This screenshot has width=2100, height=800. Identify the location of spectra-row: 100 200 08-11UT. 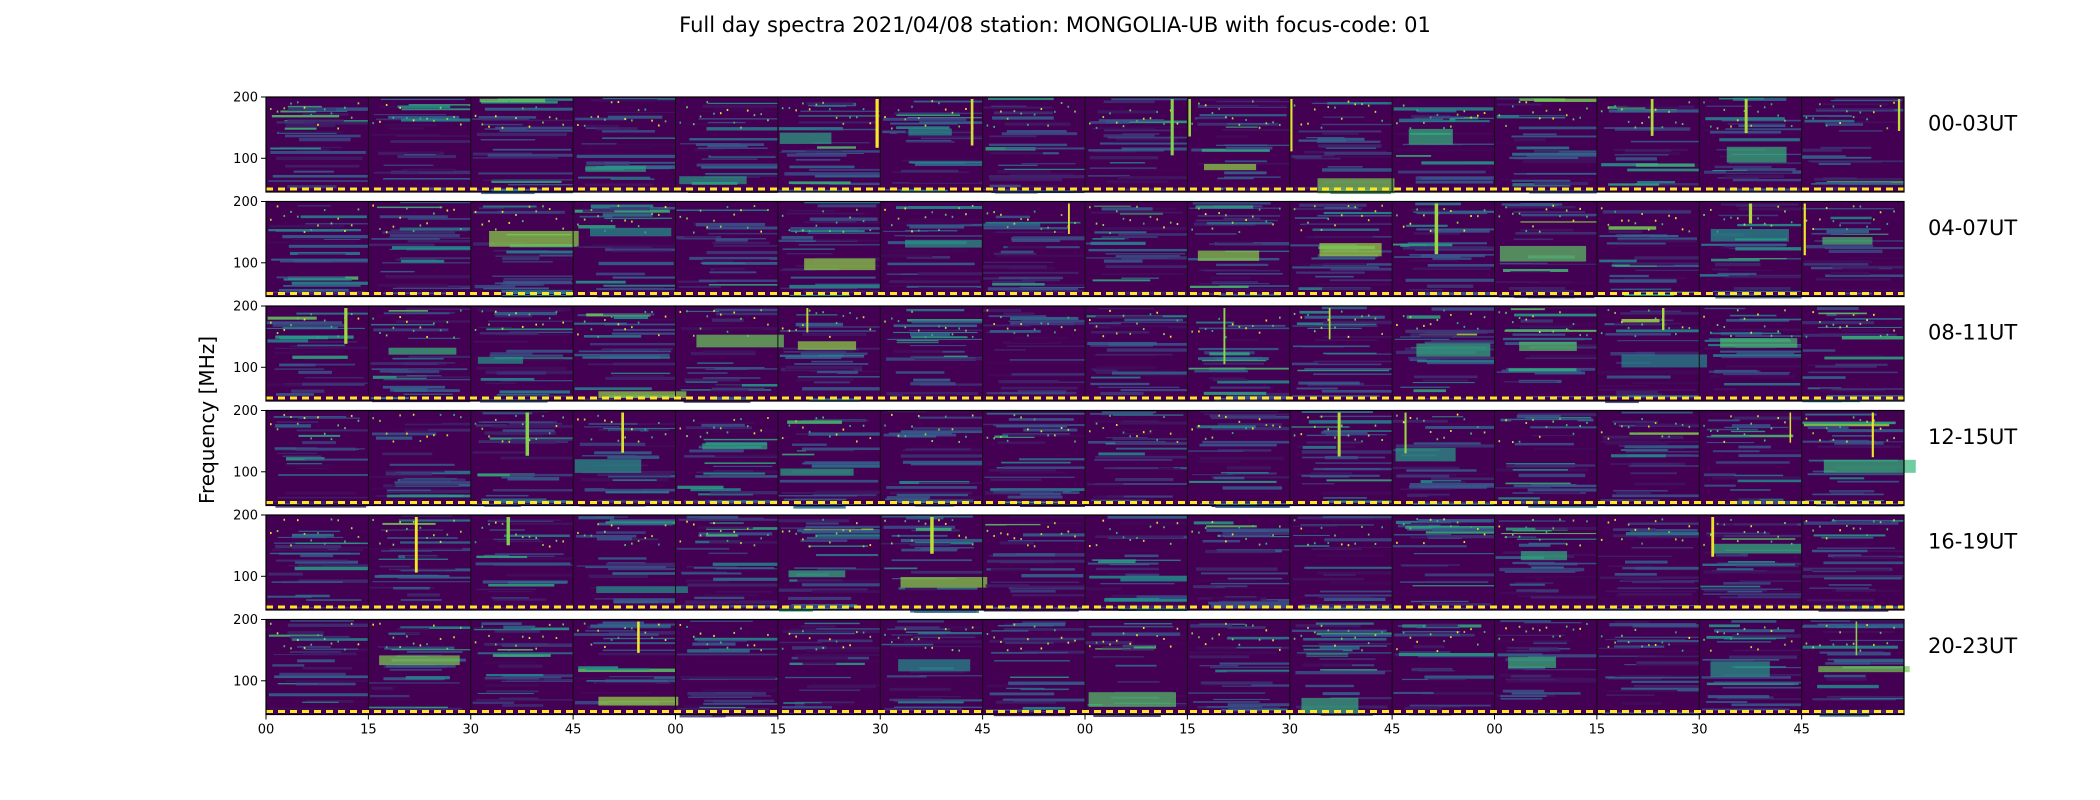
(1125, 352).